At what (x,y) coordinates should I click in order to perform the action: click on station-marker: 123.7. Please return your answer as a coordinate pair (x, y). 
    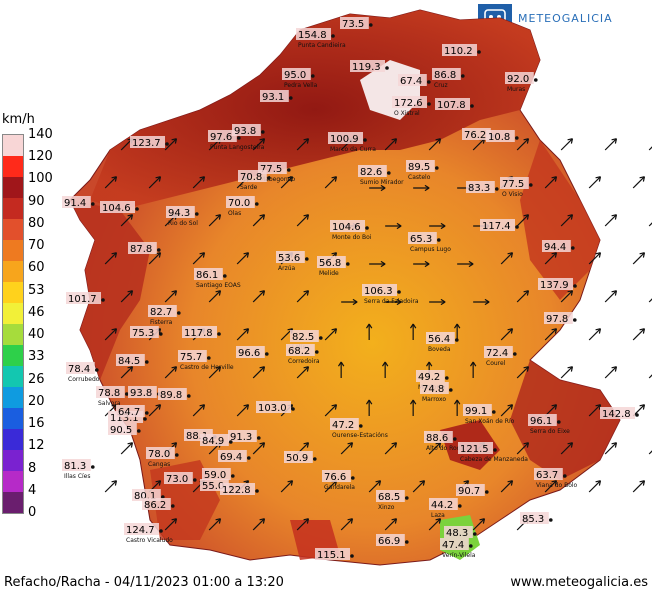
    Looking at the image, I should click on (149, 142).